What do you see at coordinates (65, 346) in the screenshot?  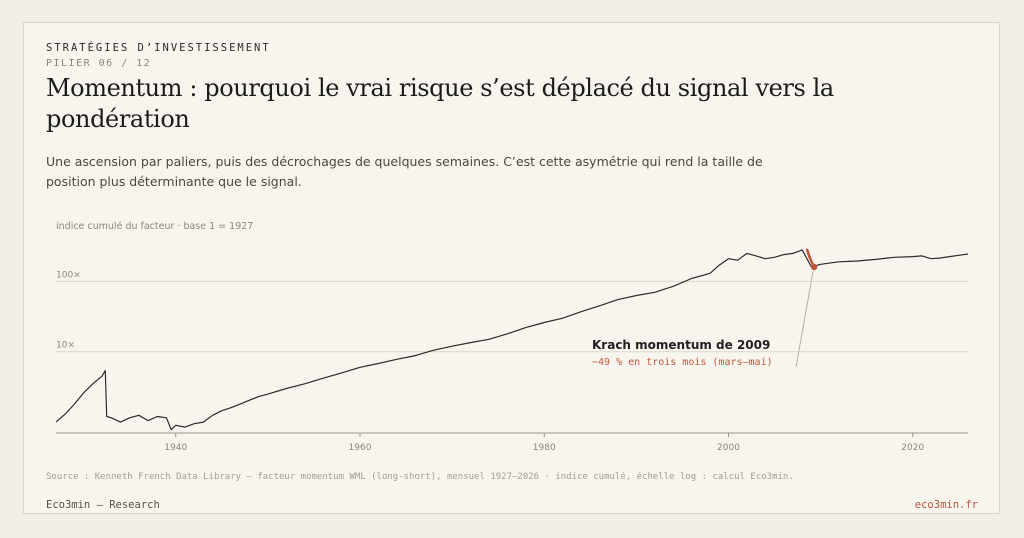 I see `y-tick-label: 10×` at bounding box center [65, 346].